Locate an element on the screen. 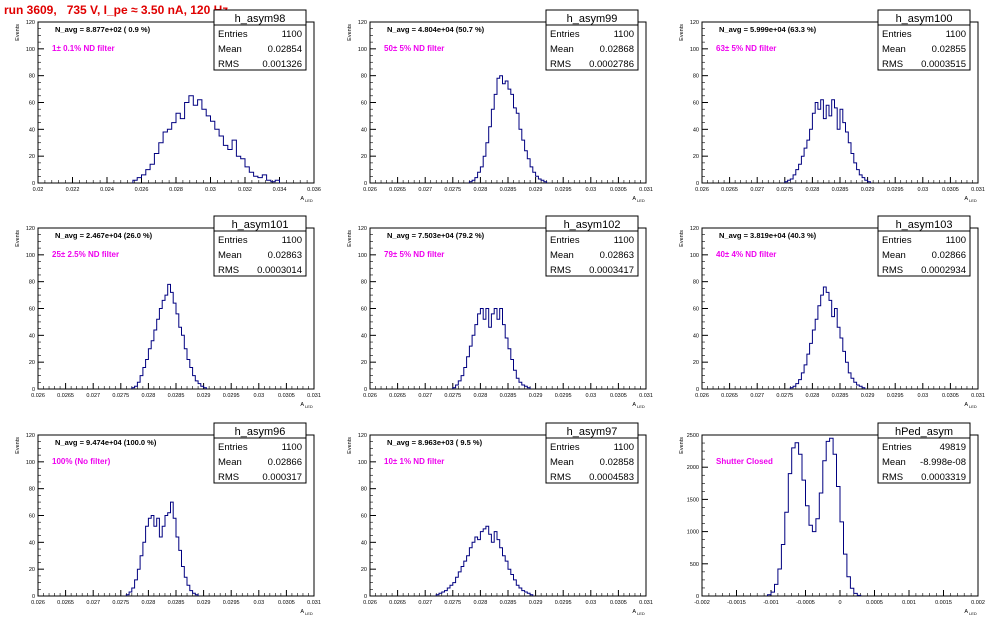  x-tick-label: 0.02 is located at coordinates (38, 190).